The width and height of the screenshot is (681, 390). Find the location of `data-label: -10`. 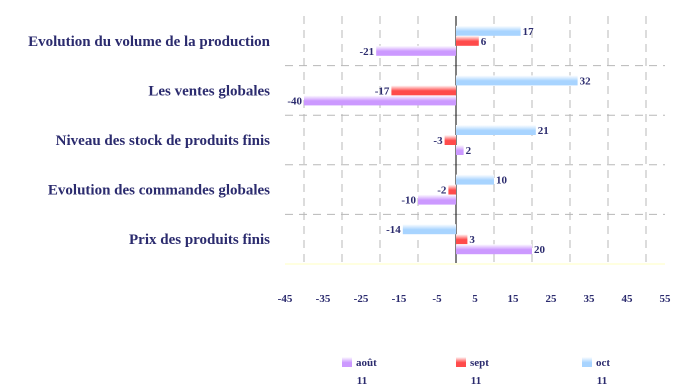

data-label: -10 is located at coordinates (408, 201).